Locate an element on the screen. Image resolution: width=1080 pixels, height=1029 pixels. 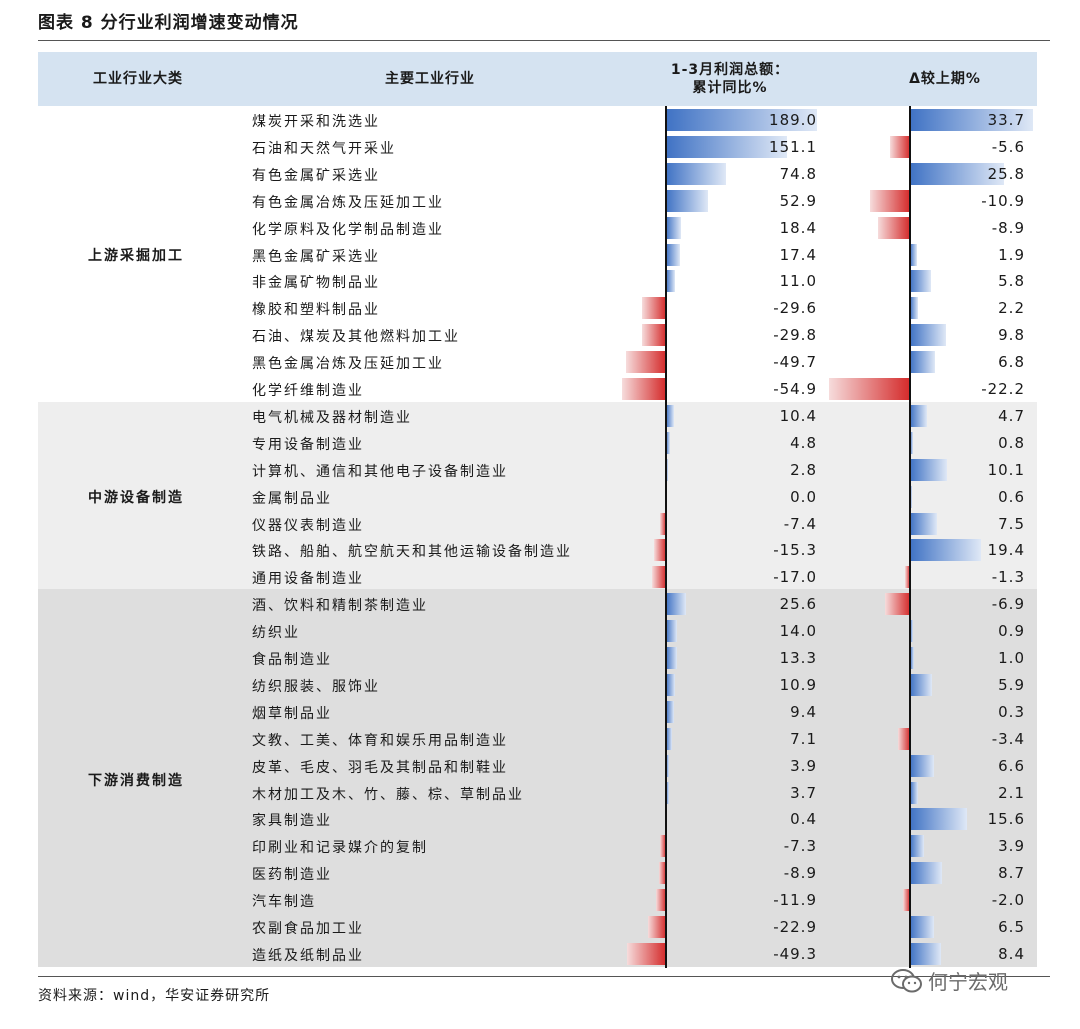
table-row: 有色金属矿采选业 74.8 25.8 is located at coordinates (540, 174).